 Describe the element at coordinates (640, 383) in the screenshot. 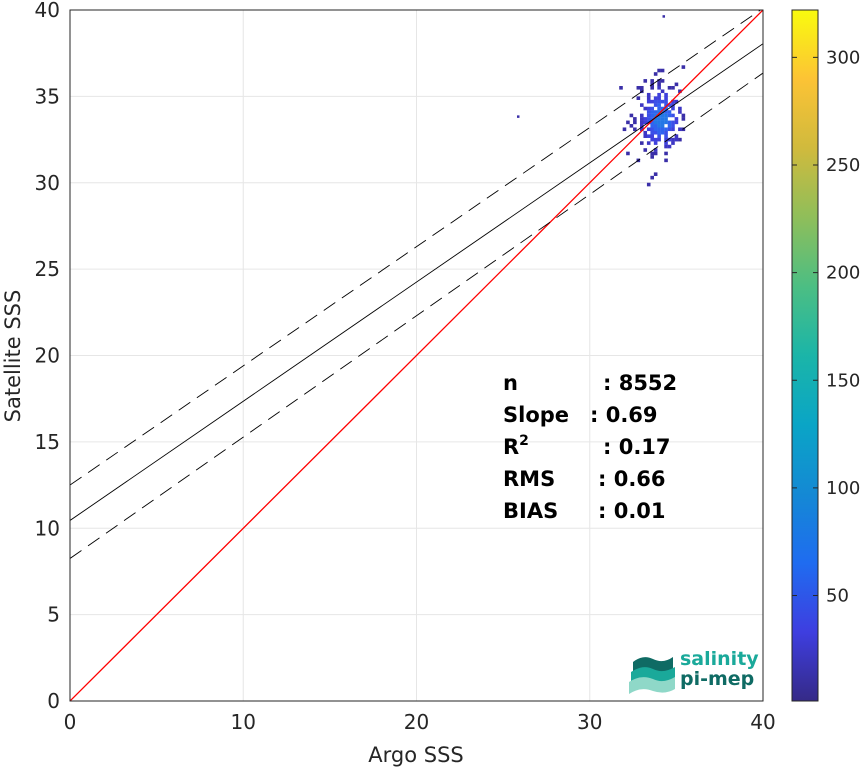

I see `stat-value: : 8552` at that location.